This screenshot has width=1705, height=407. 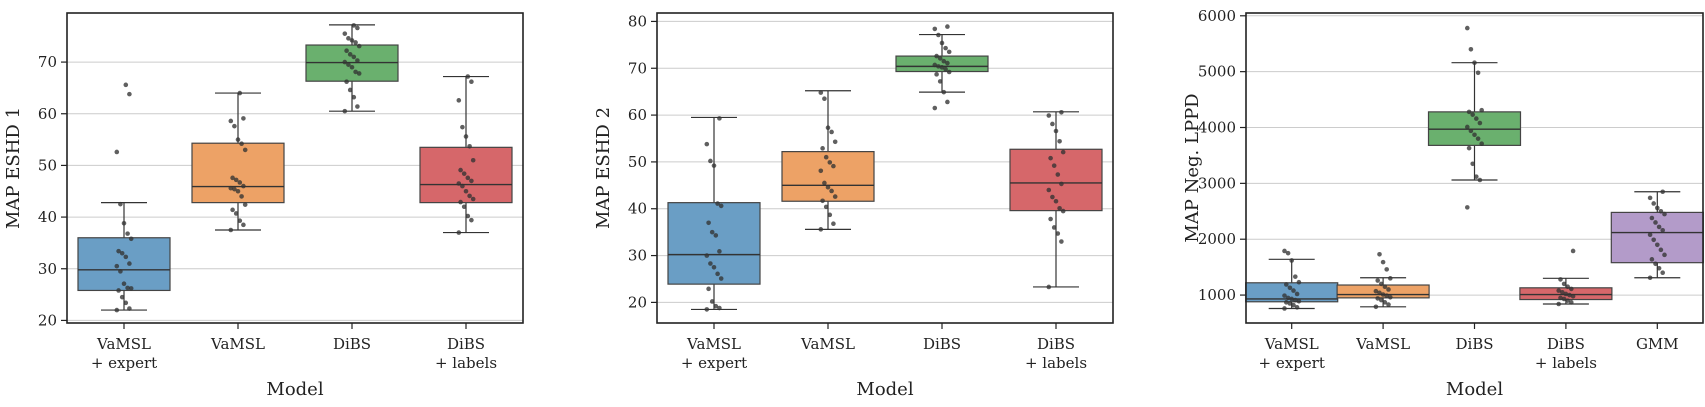 I want to click on y-tick-label: 2000, so click(x=1217, y=239).